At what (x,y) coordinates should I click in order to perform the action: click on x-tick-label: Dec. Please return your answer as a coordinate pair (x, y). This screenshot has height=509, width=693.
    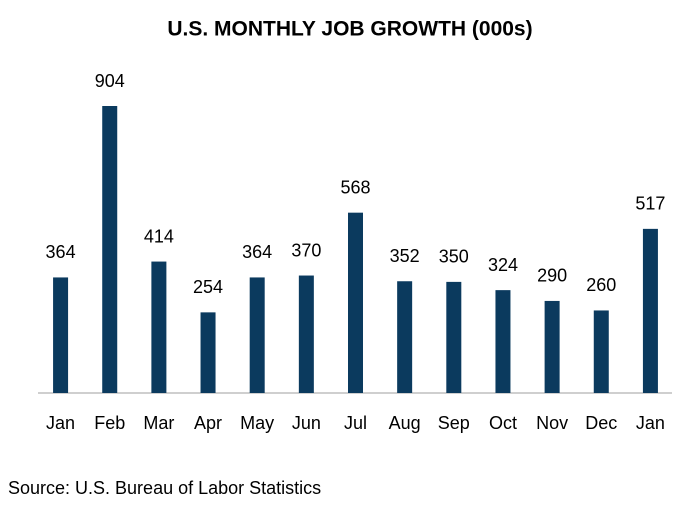
    Looking at the image, I should click on (601, 423).